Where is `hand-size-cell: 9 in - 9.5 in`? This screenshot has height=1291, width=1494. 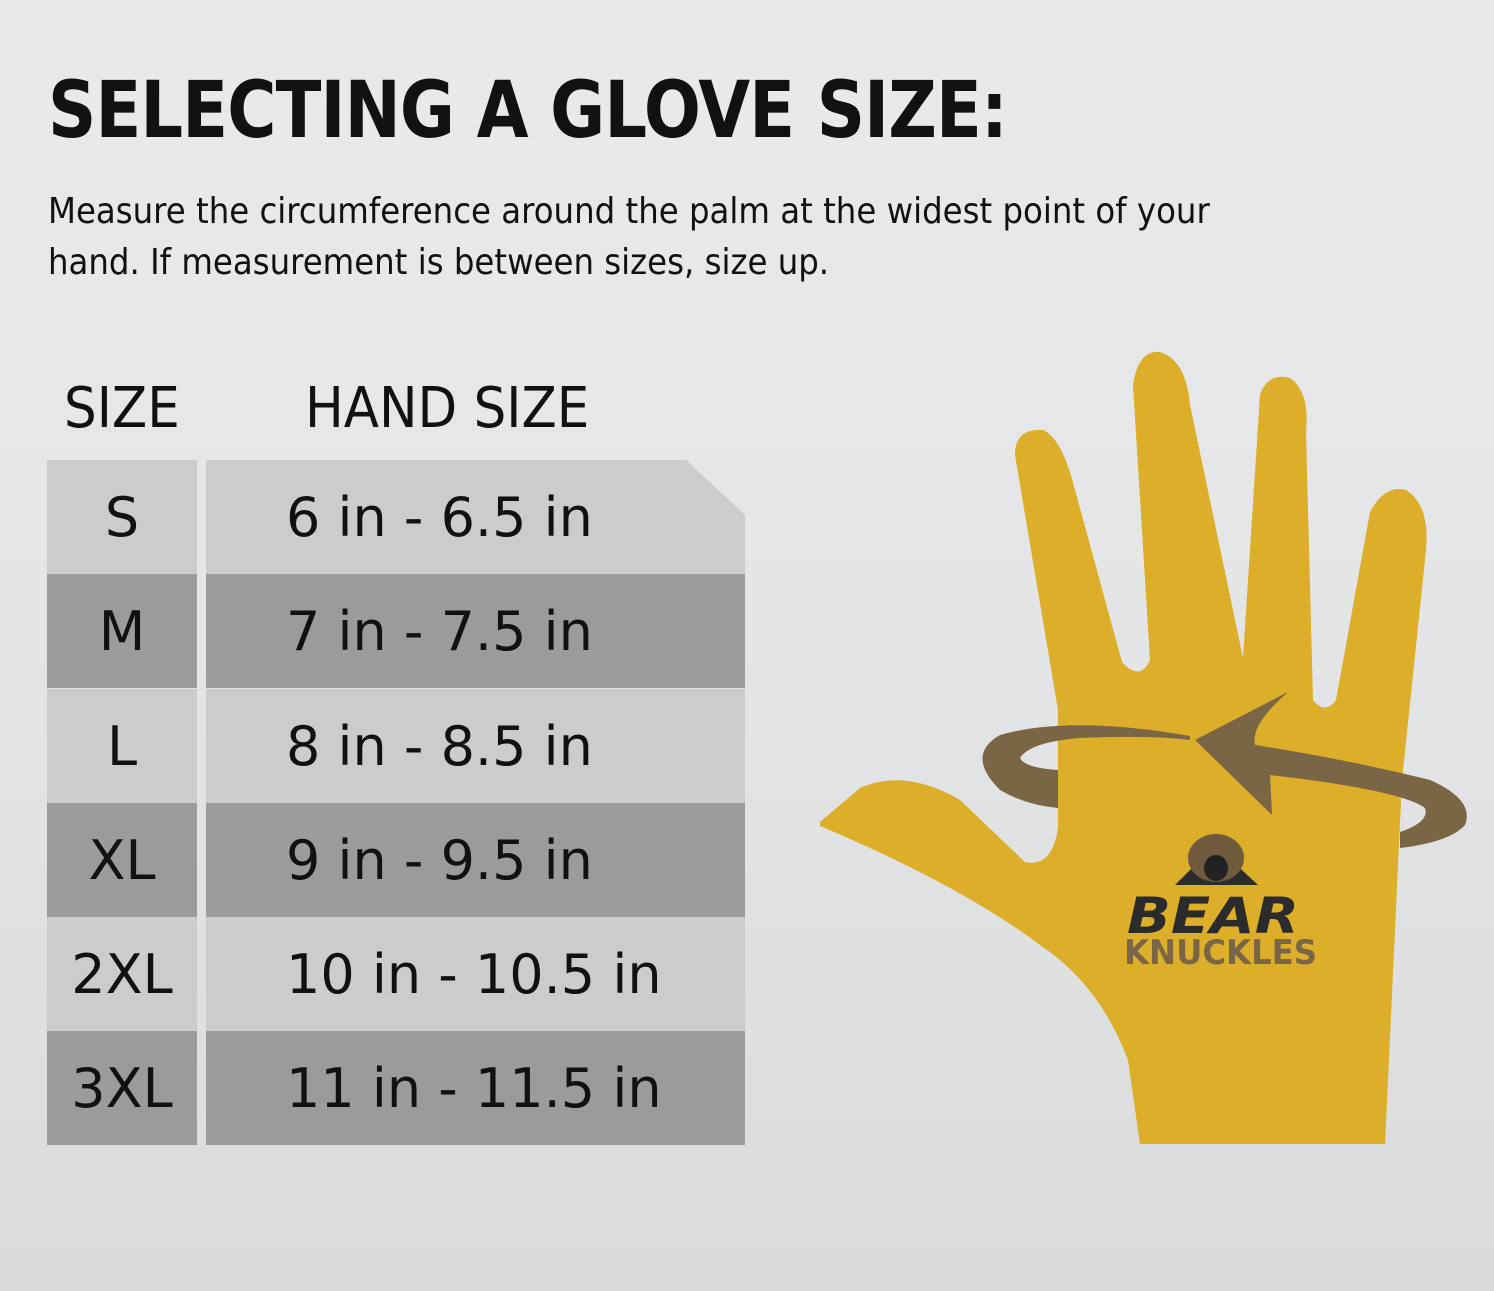 hand-size-cell: 9 in - 9.5 in is located at coordinates (475, 860).